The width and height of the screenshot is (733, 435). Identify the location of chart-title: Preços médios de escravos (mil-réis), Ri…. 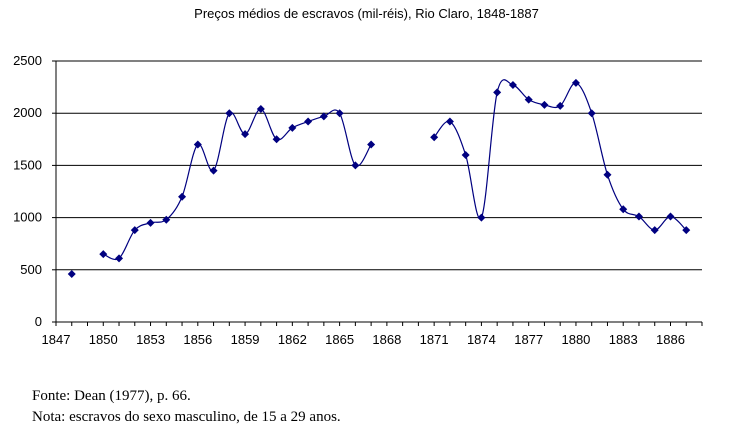
(366, 13).